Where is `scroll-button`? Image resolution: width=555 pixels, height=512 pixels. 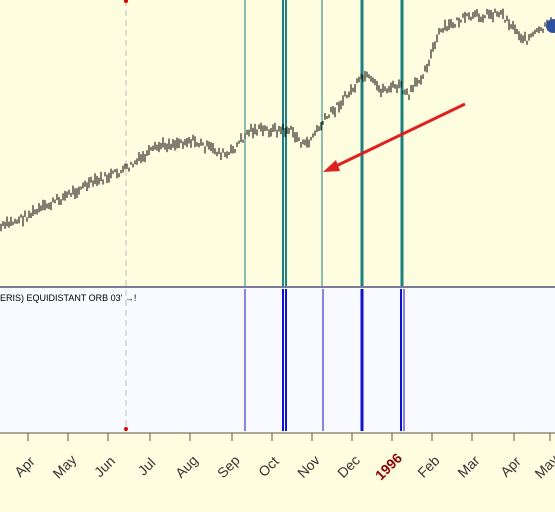
scroll-button is located at coordinates (550, 26).